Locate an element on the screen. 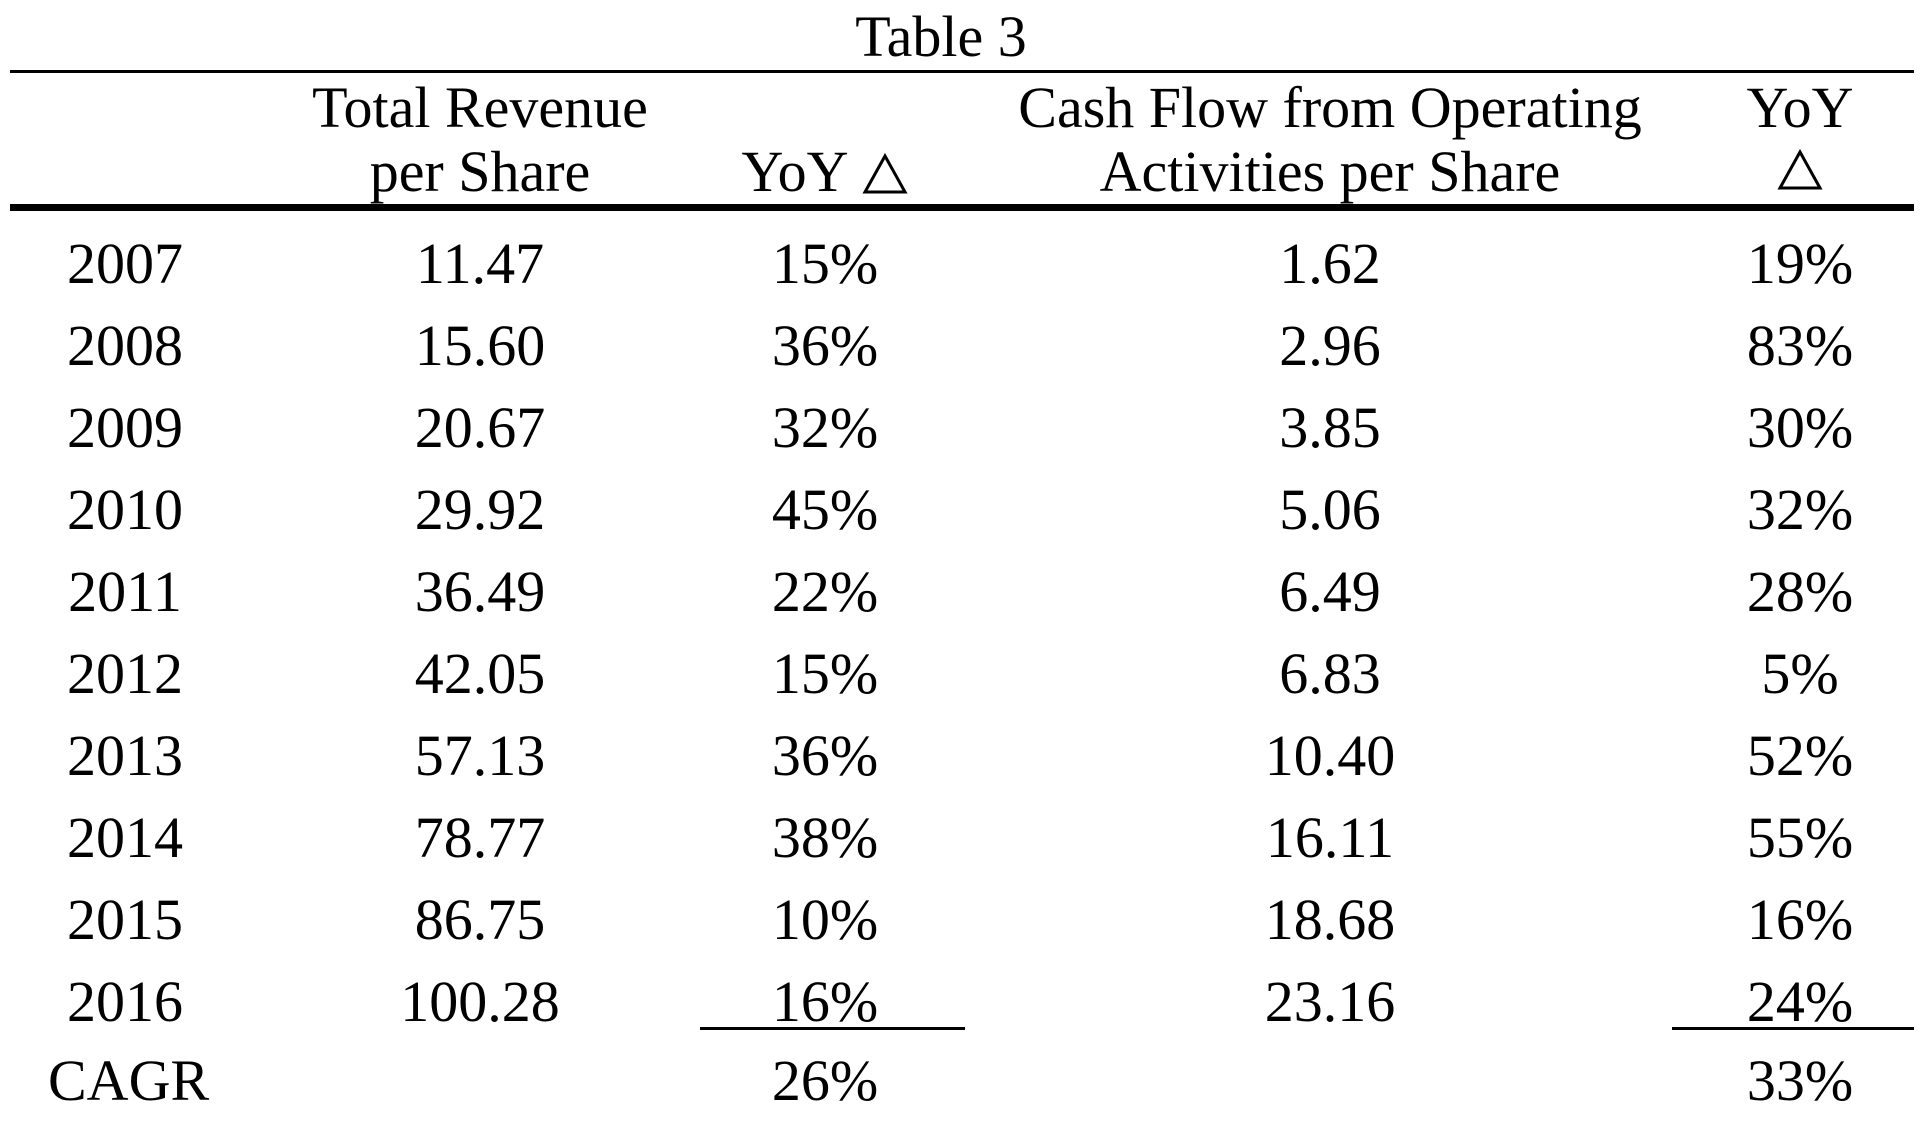 This screenshot has height=1128, width=1920. cell-yoy-cash-flow: 32% is located at coordinates (1800, 509).